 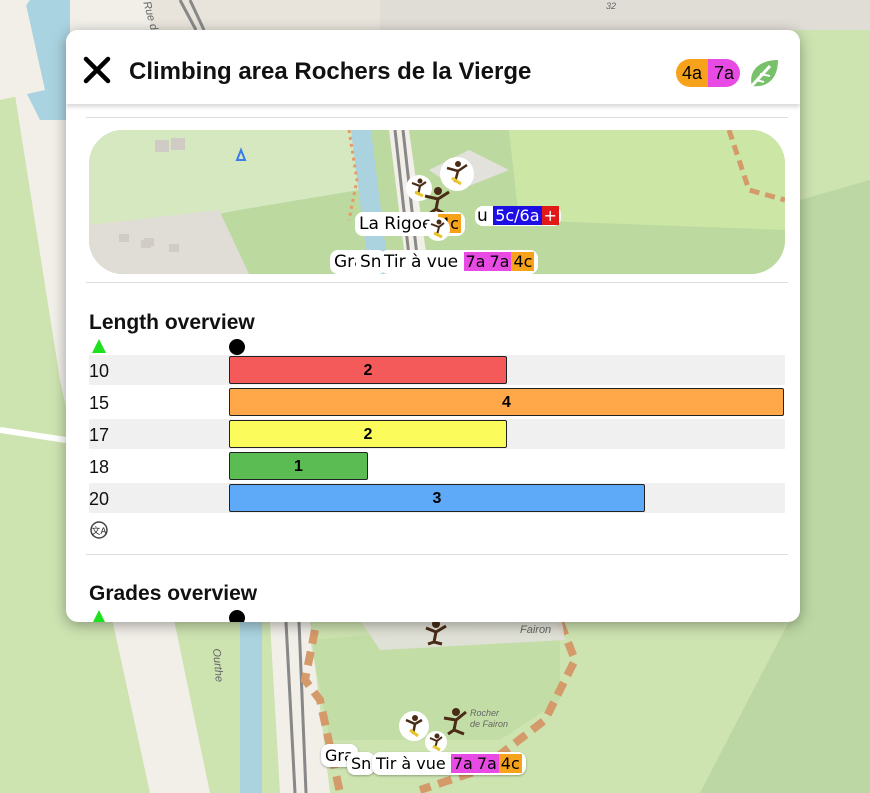 I want to click on grade-range-badge: 4a 7a, so click(x=708, y=73).